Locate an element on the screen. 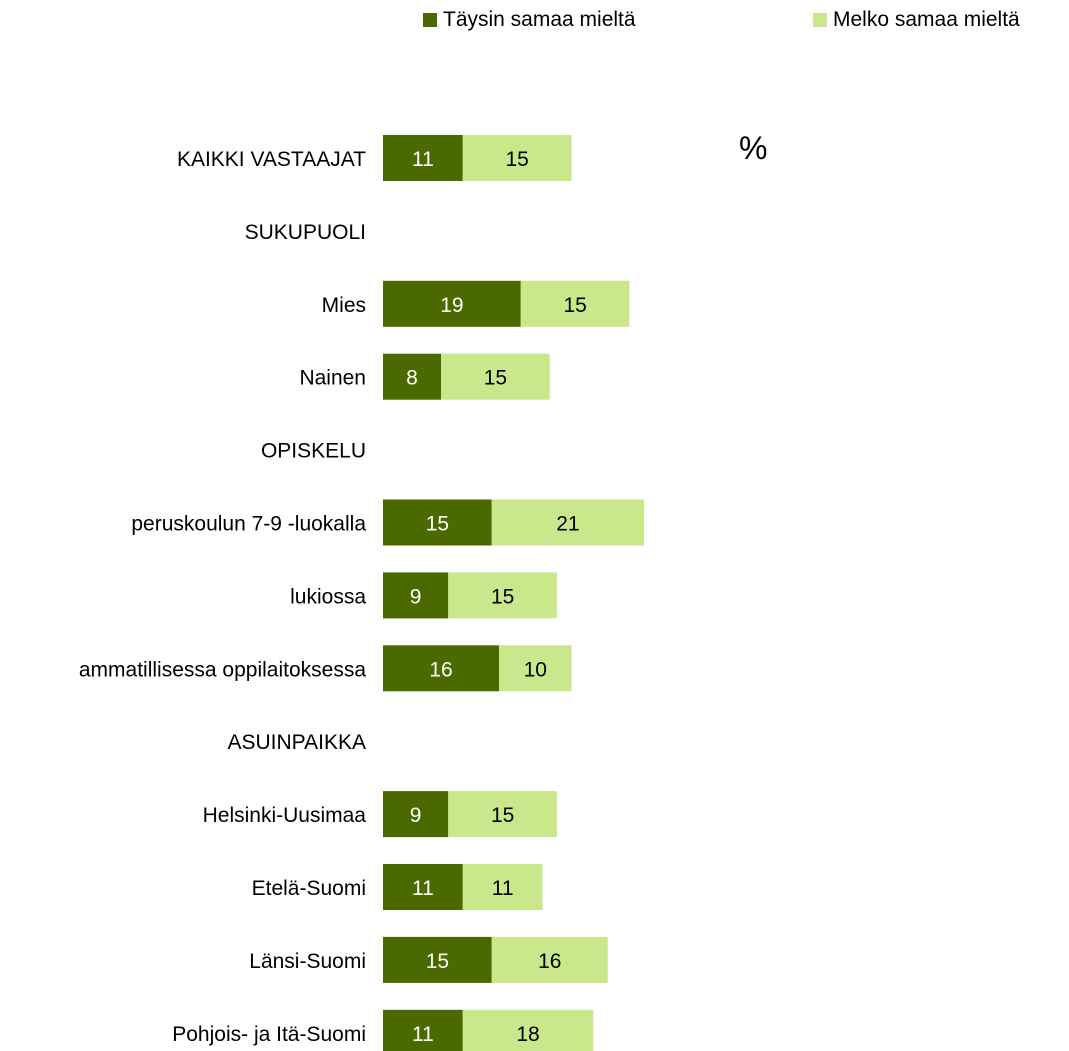 This screenshot has height=1051, width=1069. data-label: 18 is located at coordinates (527, 1034).